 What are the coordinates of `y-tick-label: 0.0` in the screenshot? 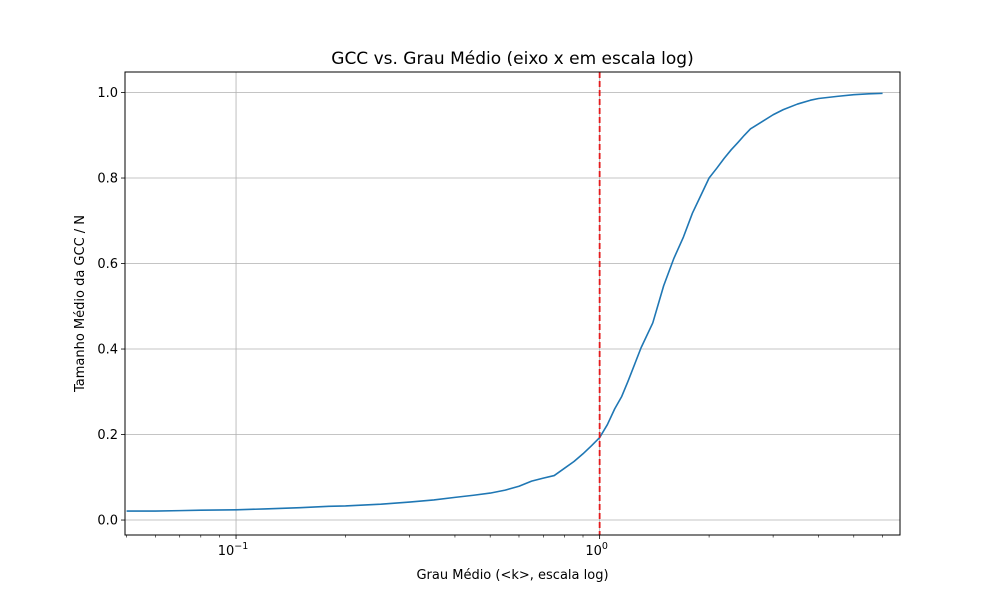 It's located at (107, 521).